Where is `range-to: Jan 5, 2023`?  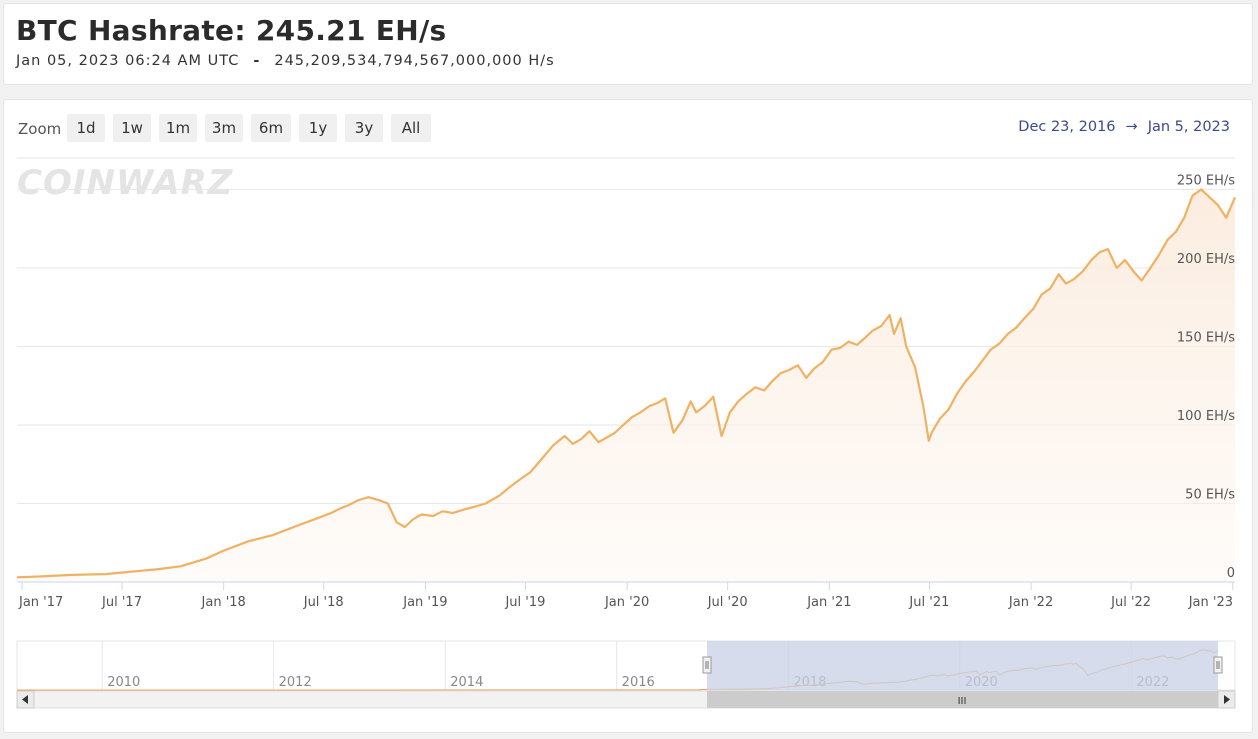
range-to: Jan 5, 2023 is located at coordinates (1188, 127).